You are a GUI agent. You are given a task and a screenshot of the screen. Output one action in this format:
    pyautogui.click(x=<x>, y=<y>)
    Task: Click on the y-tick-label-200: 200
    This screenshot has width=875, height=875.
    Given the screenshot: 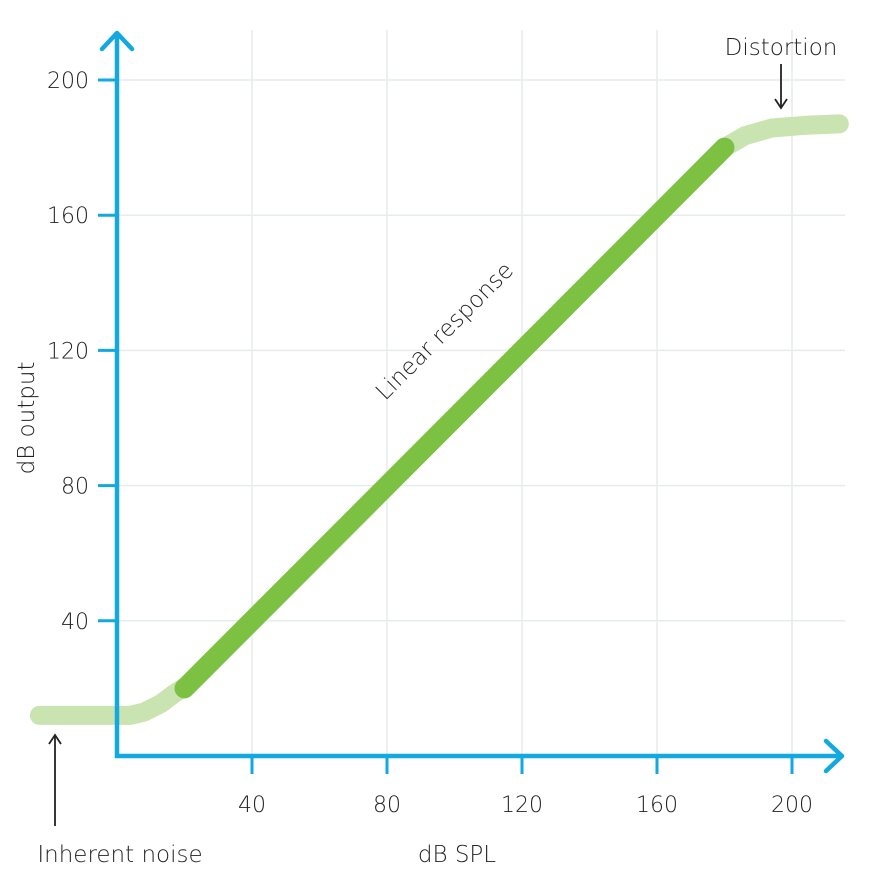 What is the action you would take?
    pyautogui.click(x=68, y=81)
    